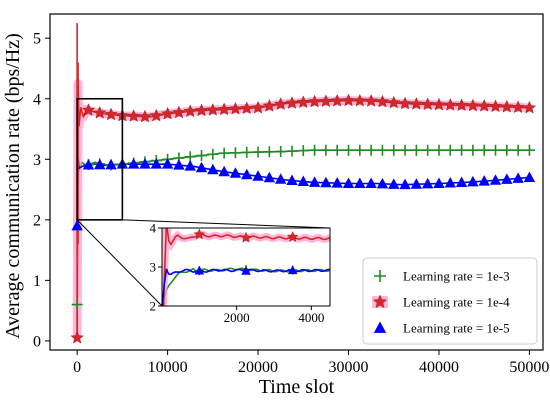 Image resolution: width=550 pixels, height=405 pixels. What do you see at coordinates (297, 387) in the screenshot?
I see `x-axis-title: Time slot` at bounding box center [297, 387].